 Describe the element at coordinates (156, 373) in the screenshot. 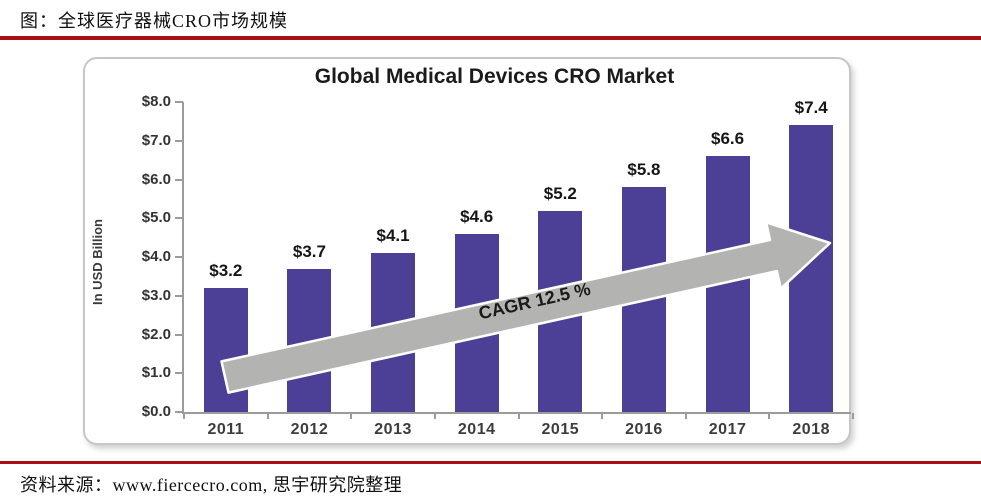

I see `y-axis-tick-label: $1.0` at that location.